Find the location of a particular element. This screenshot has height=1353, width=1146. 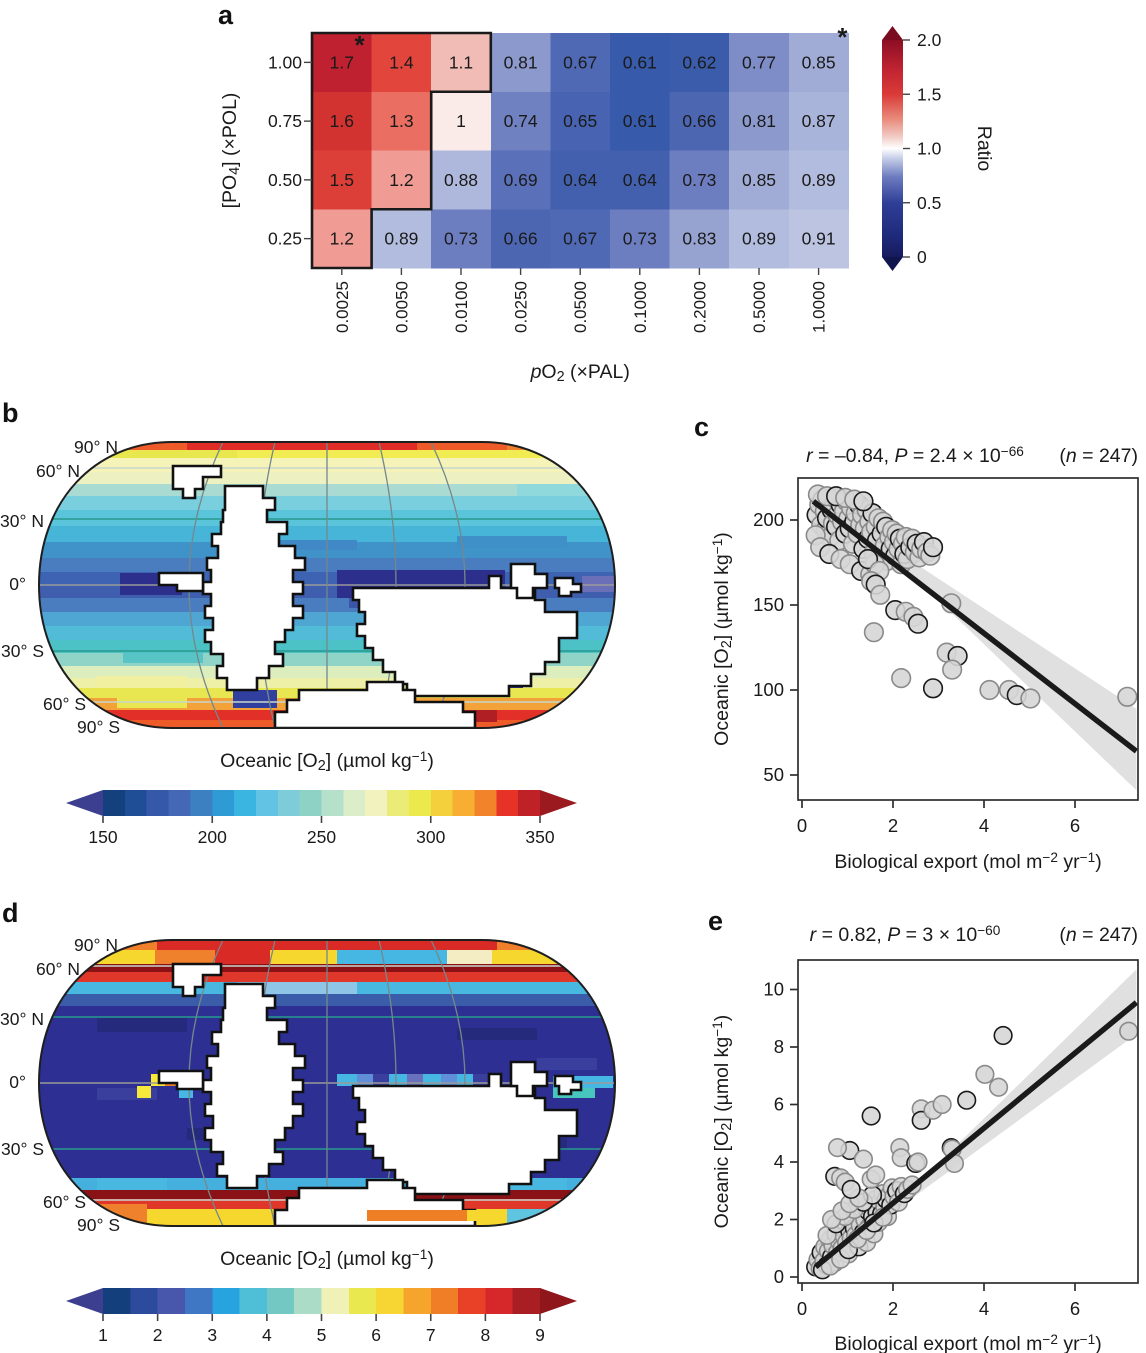

svg-text: 0.1000 is located at coordinates (640, 307).